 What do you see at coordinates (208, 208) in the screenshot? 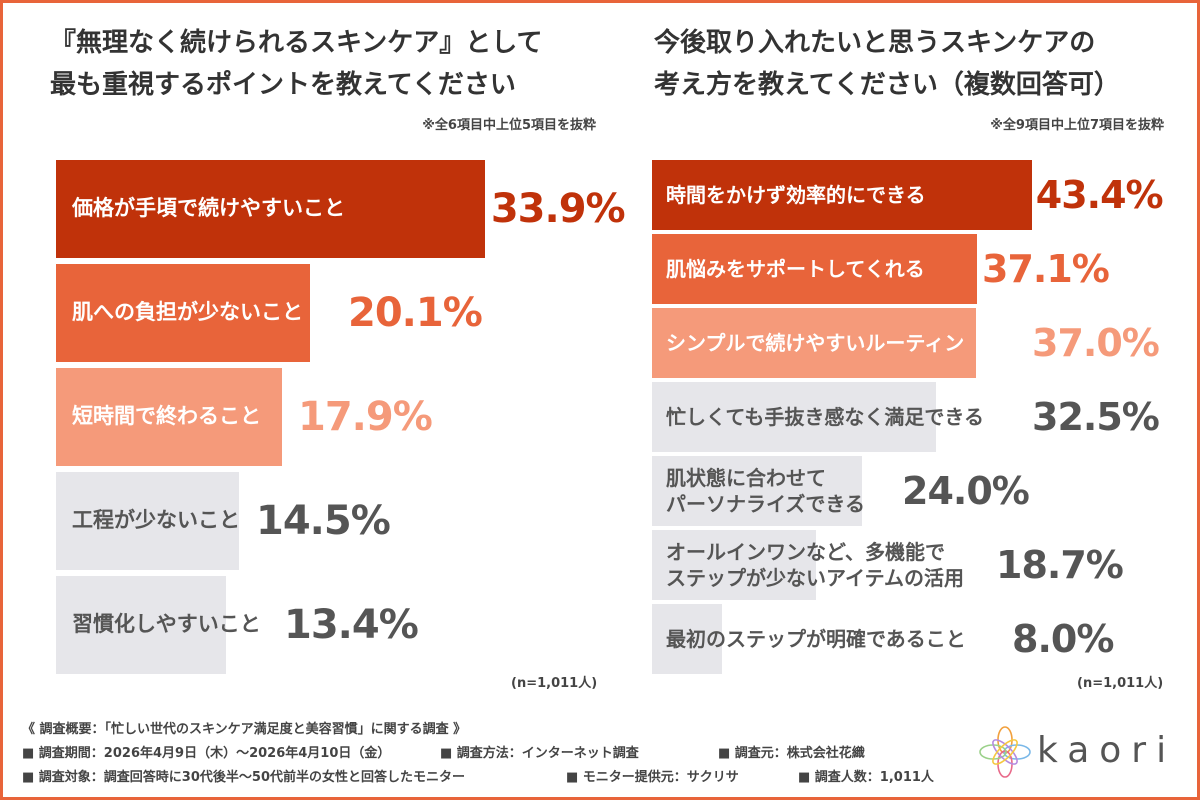
I see `bar-label-1: 価格が手頃で続けやすいこと` at bounding box center [208, 208].